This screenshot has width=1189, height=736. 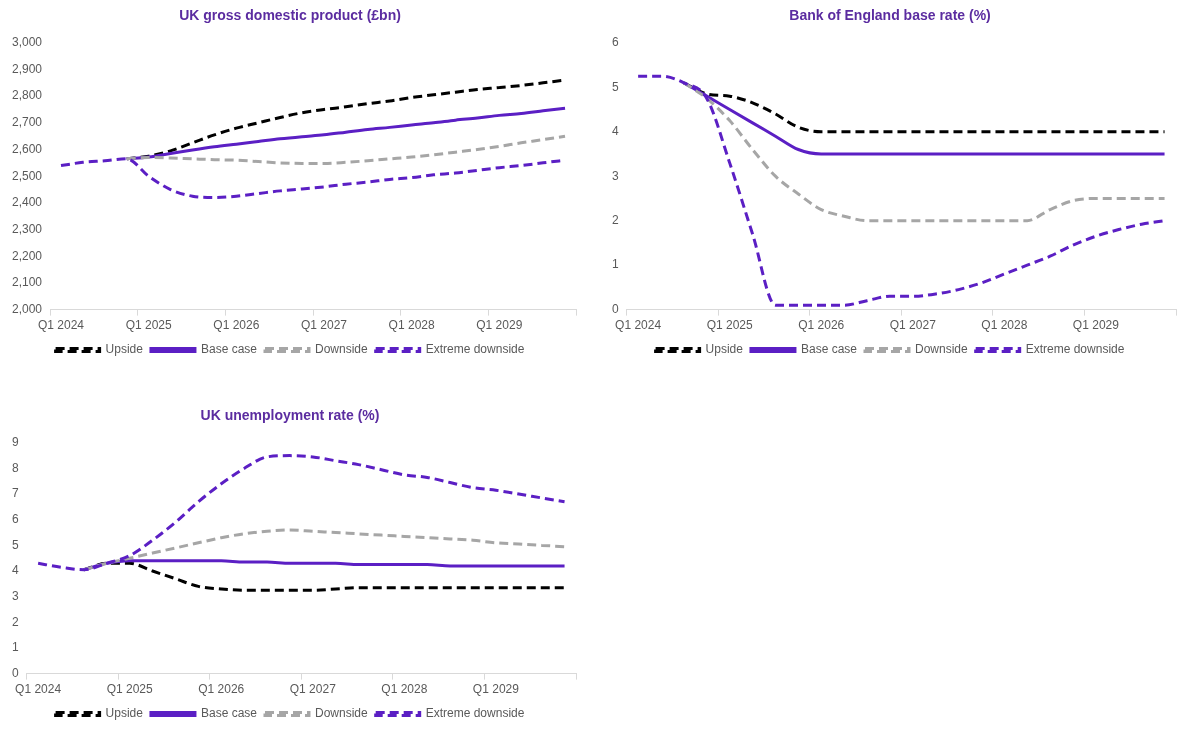 What do you see at coordinates (290, 15) in the screenshot?
I see `chart-title: UK gross domestic product (£bn)` at bounding box center [290, 15].